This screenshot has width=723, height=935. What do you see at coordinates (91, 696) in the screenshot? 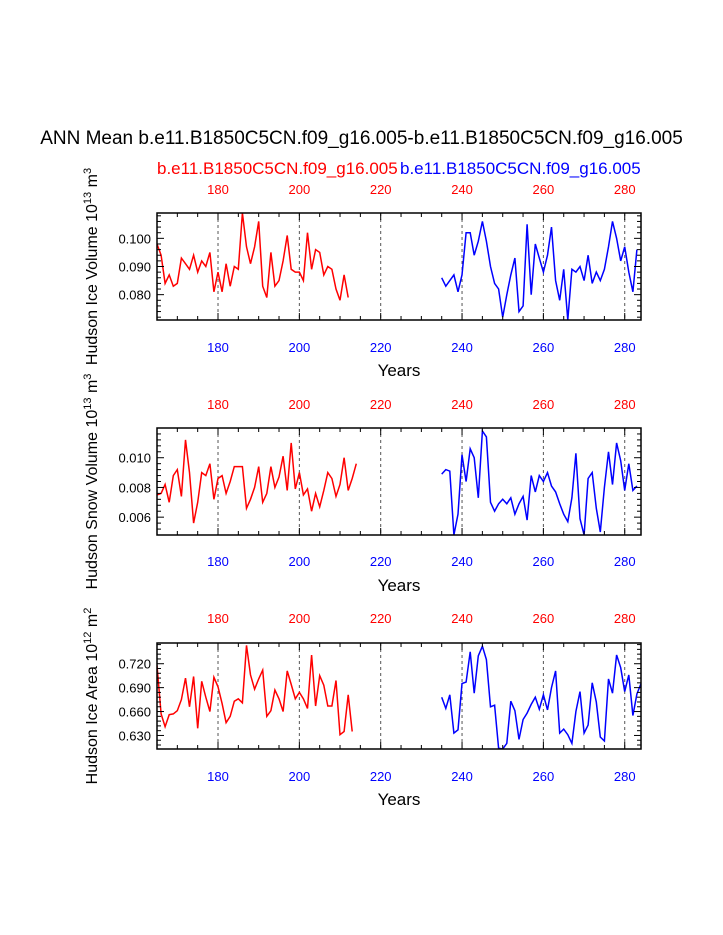
I see `y-axis-label: Hudson Ice Area 1012 m2` at bounding box center [91, 696].